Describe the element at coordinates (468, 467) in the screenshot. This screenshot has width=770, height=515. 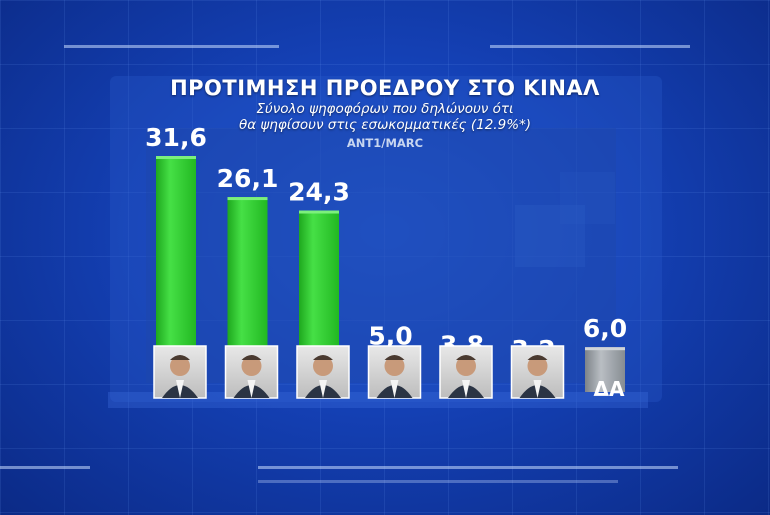
I see `decor-line-bottom` at that location.